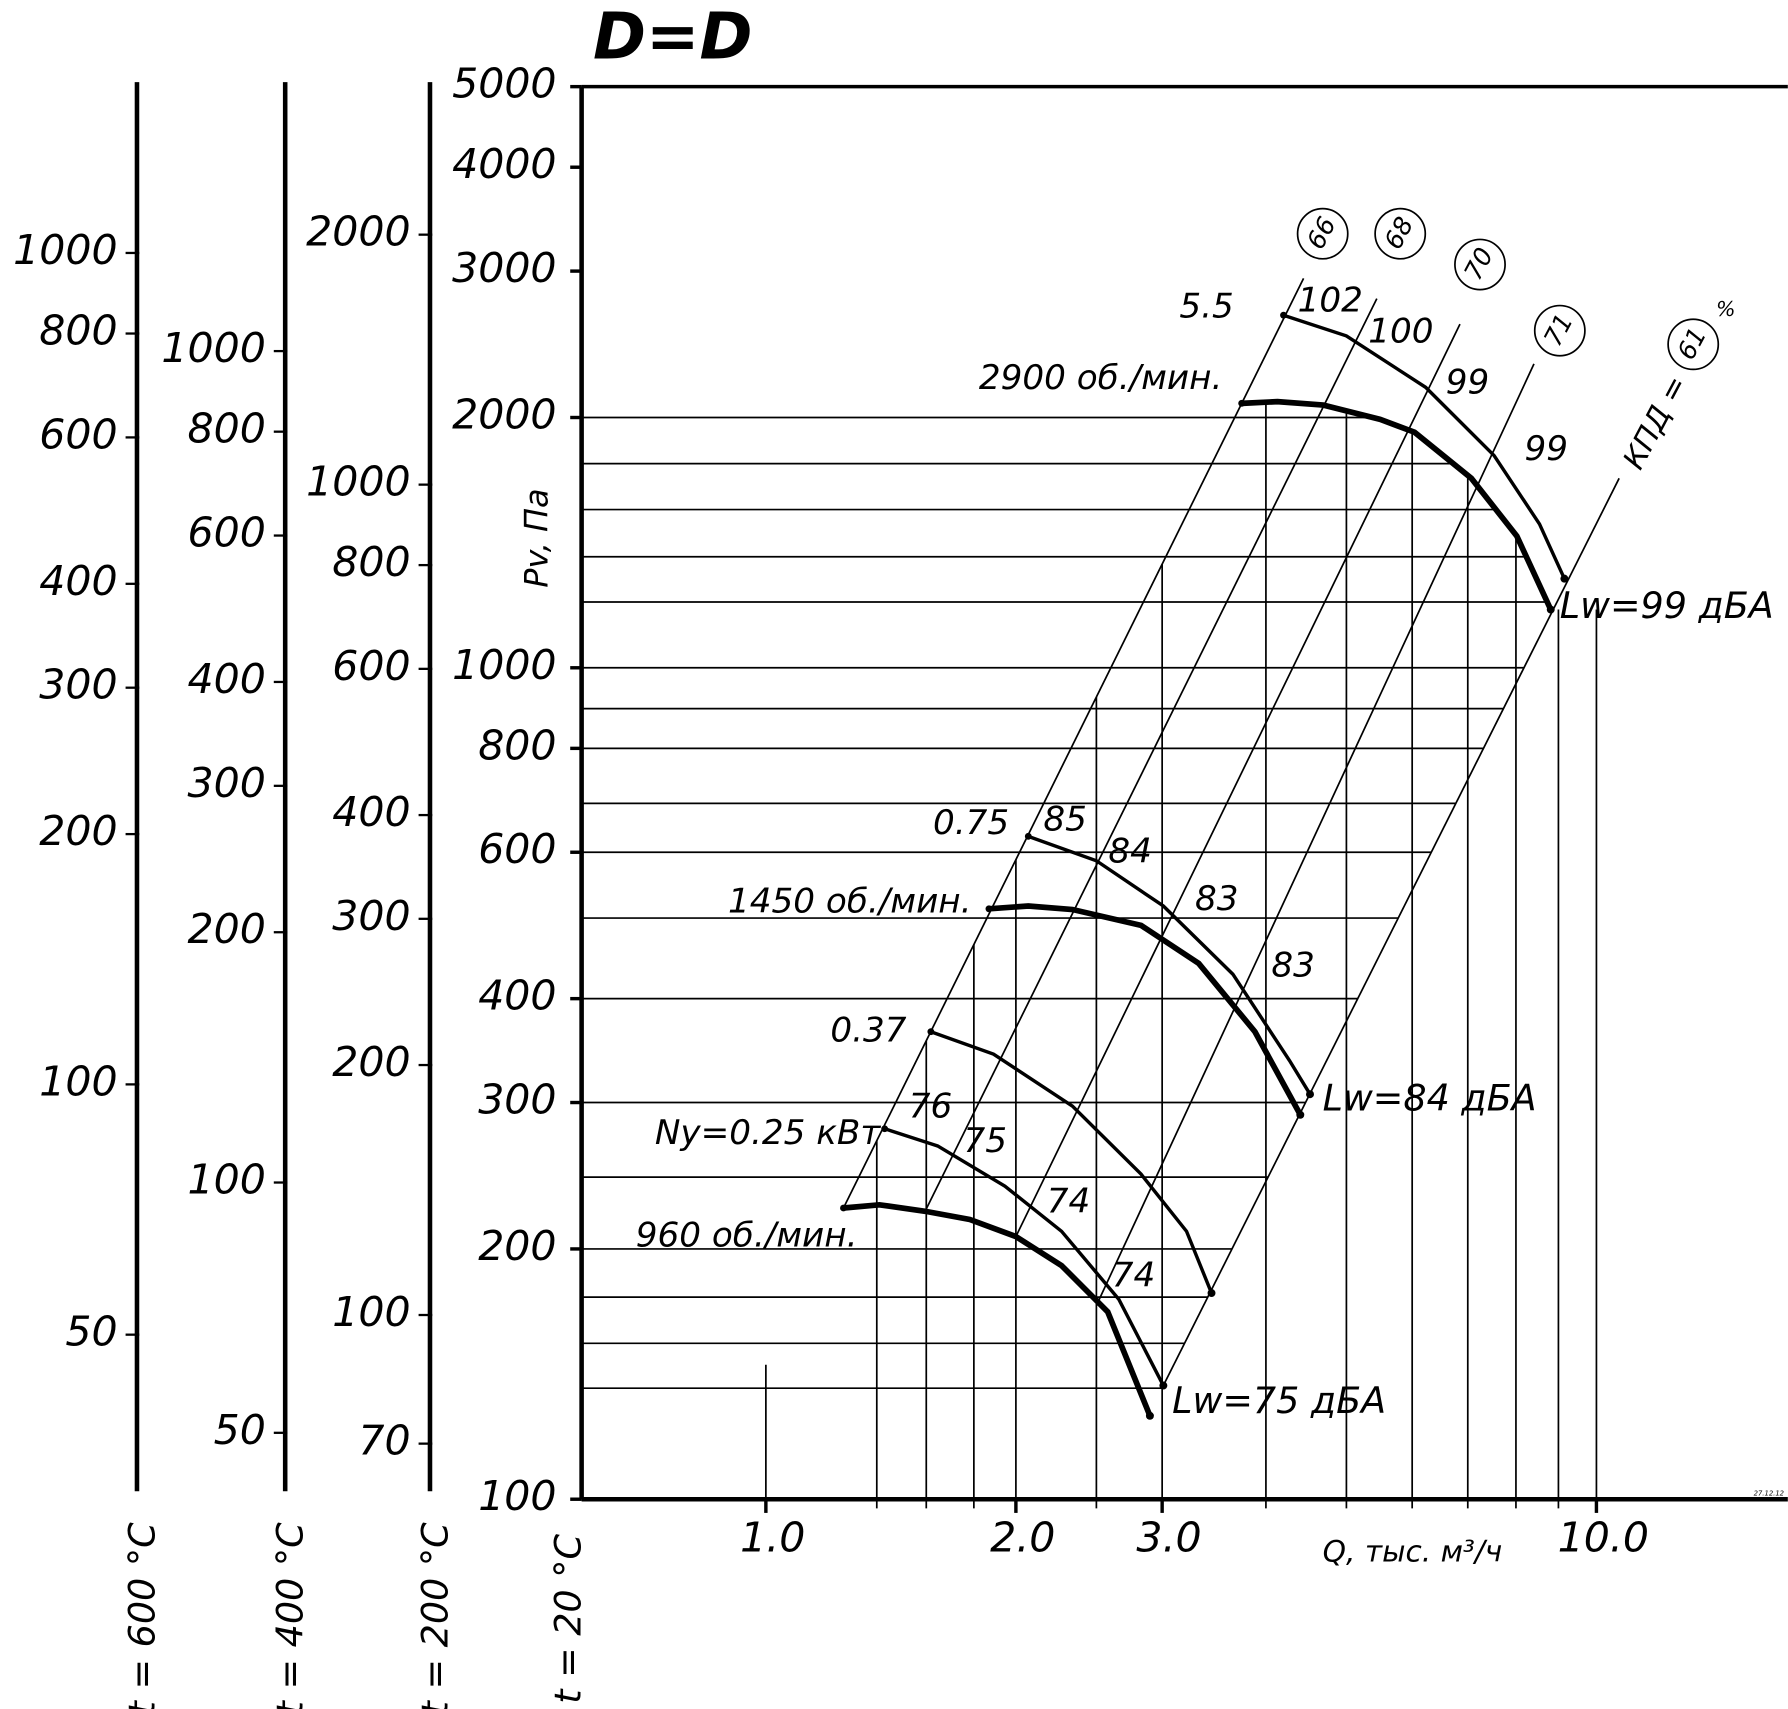 The image size is (1788, 1709). Describe the element at coordinates (772, 1537) in the screenshot. I see `x-tick-label: 1.0` at that location.